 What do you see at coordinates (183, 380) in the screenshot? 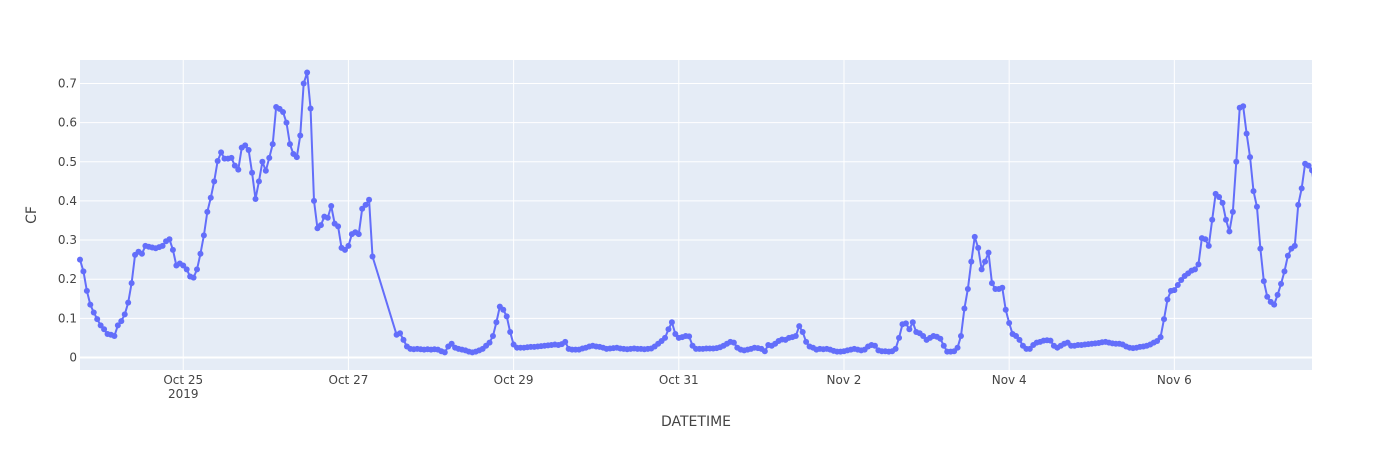
I see `x-tick-label: Oct 25` at bounding box center [183, 380].